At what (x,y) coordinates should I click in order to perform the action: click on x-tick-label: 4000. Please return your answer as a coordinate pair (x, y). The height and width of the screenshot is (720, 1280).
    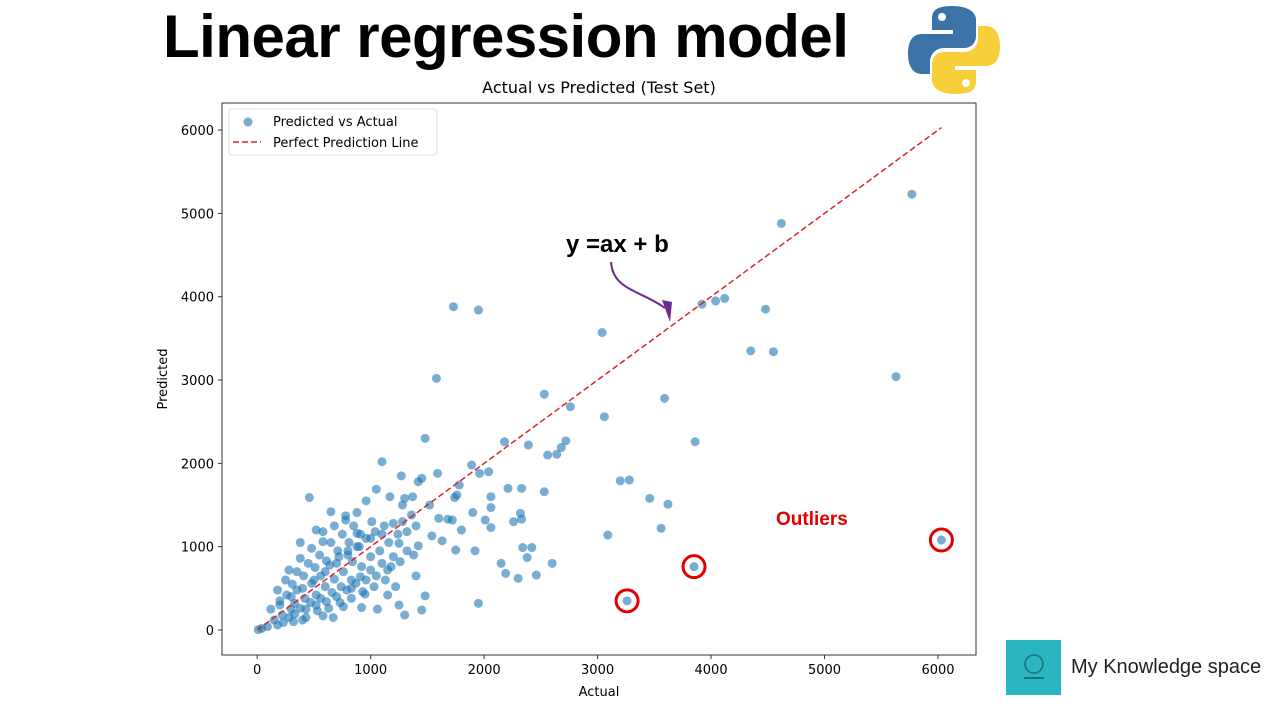
    Looking at the image, I should click on (711, 670).